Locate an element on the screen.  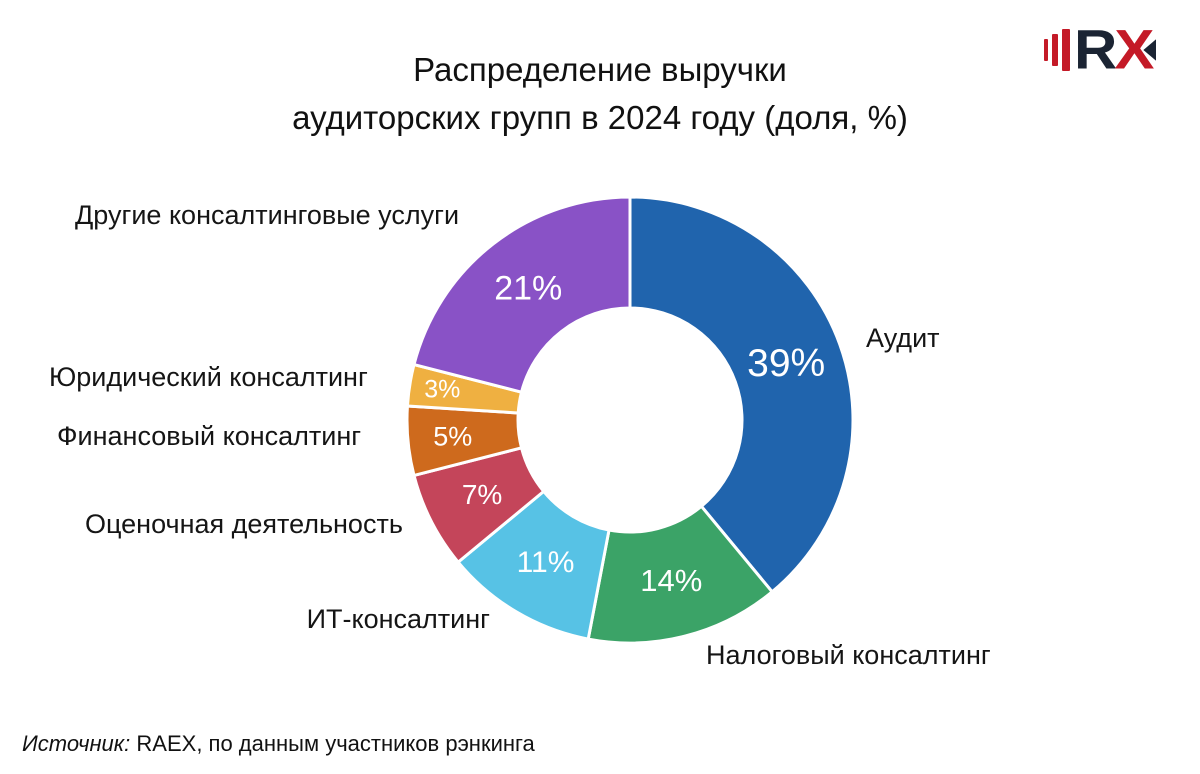
slice-label-tax: Налоговый консалтинг is located at coordinates (848, 655).